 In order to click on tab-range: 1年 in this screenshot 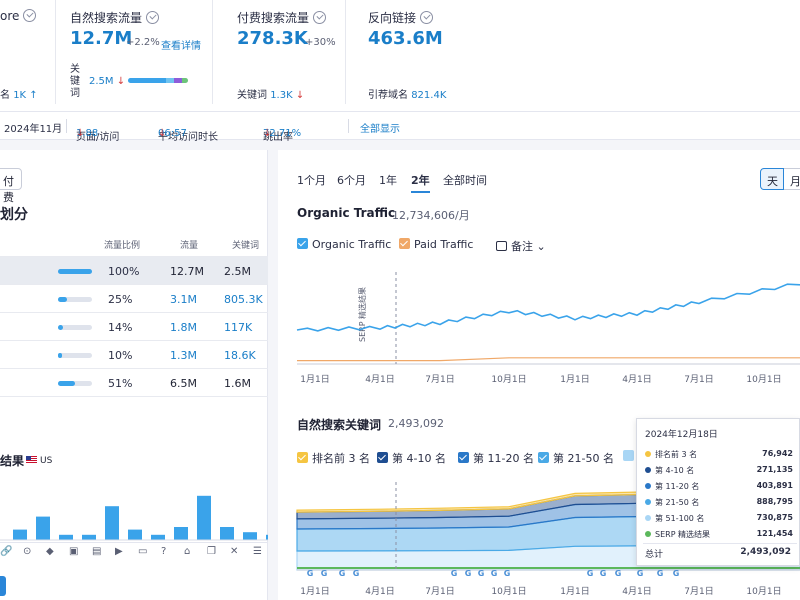, I will do `click(388, 180)`.